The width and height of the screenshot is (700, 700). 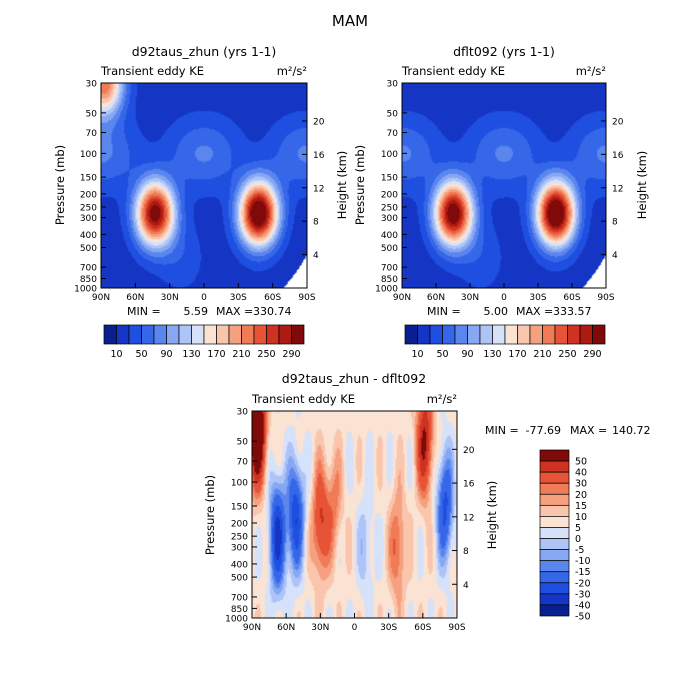 I want to click on colorbar-label: 250, so click(x=266, y=354).